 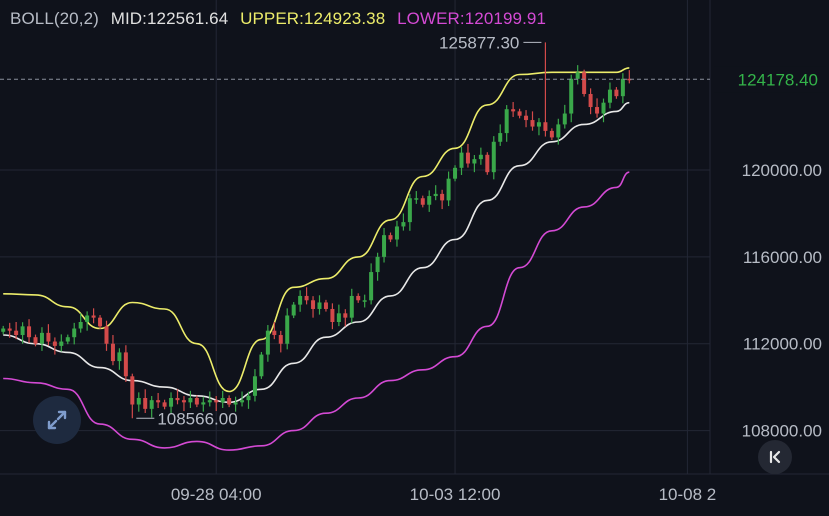 I want to click on scroll-to-latest-button, so click(x=775, y=457).